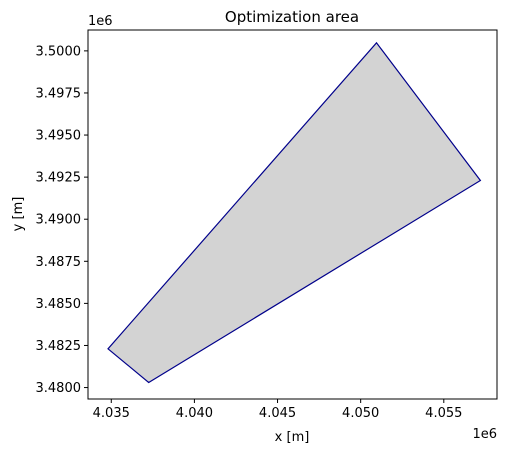 This screenshot has width=506, height=453. What do you see at coordinates (59, 220) in the screenshot?
I see `y-tick-label: 3.4900` at bounding box center [59, 220].